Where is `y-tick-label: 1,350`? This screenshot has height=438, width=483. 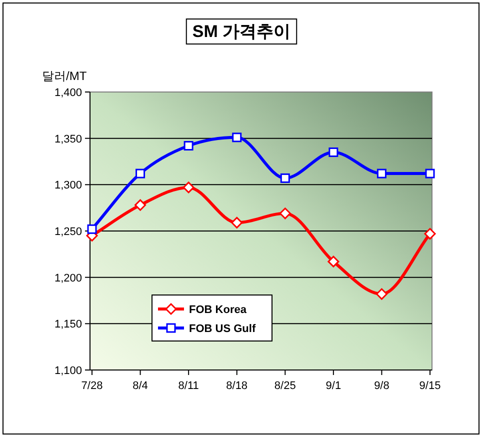
y-tick-label: 1,350 is located at coordinates (68, 139).